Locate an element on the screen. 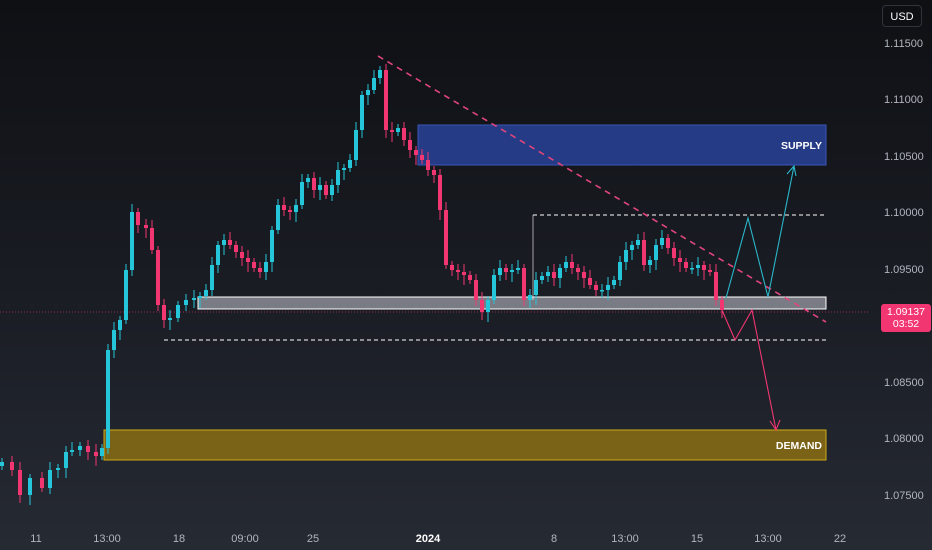  time-tick: 13:00 is located at coordinates (625, 539).